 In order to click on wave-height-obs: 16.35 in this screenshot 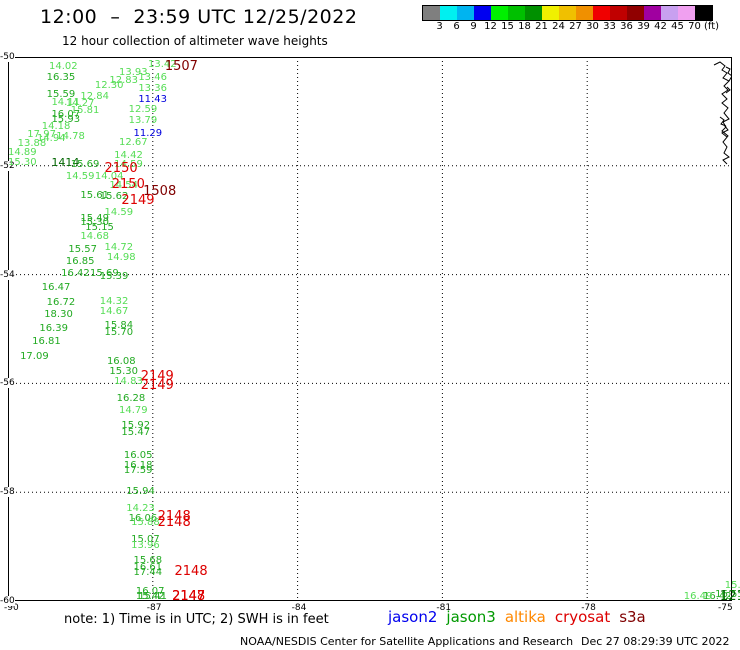, I will do `click(61, 78)`.